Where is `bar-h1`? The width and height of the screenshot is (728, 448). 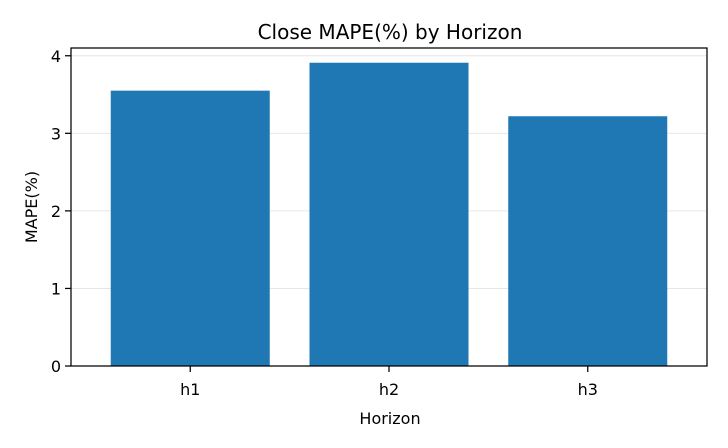
bar-h1 is located at coordinates (190, 228).